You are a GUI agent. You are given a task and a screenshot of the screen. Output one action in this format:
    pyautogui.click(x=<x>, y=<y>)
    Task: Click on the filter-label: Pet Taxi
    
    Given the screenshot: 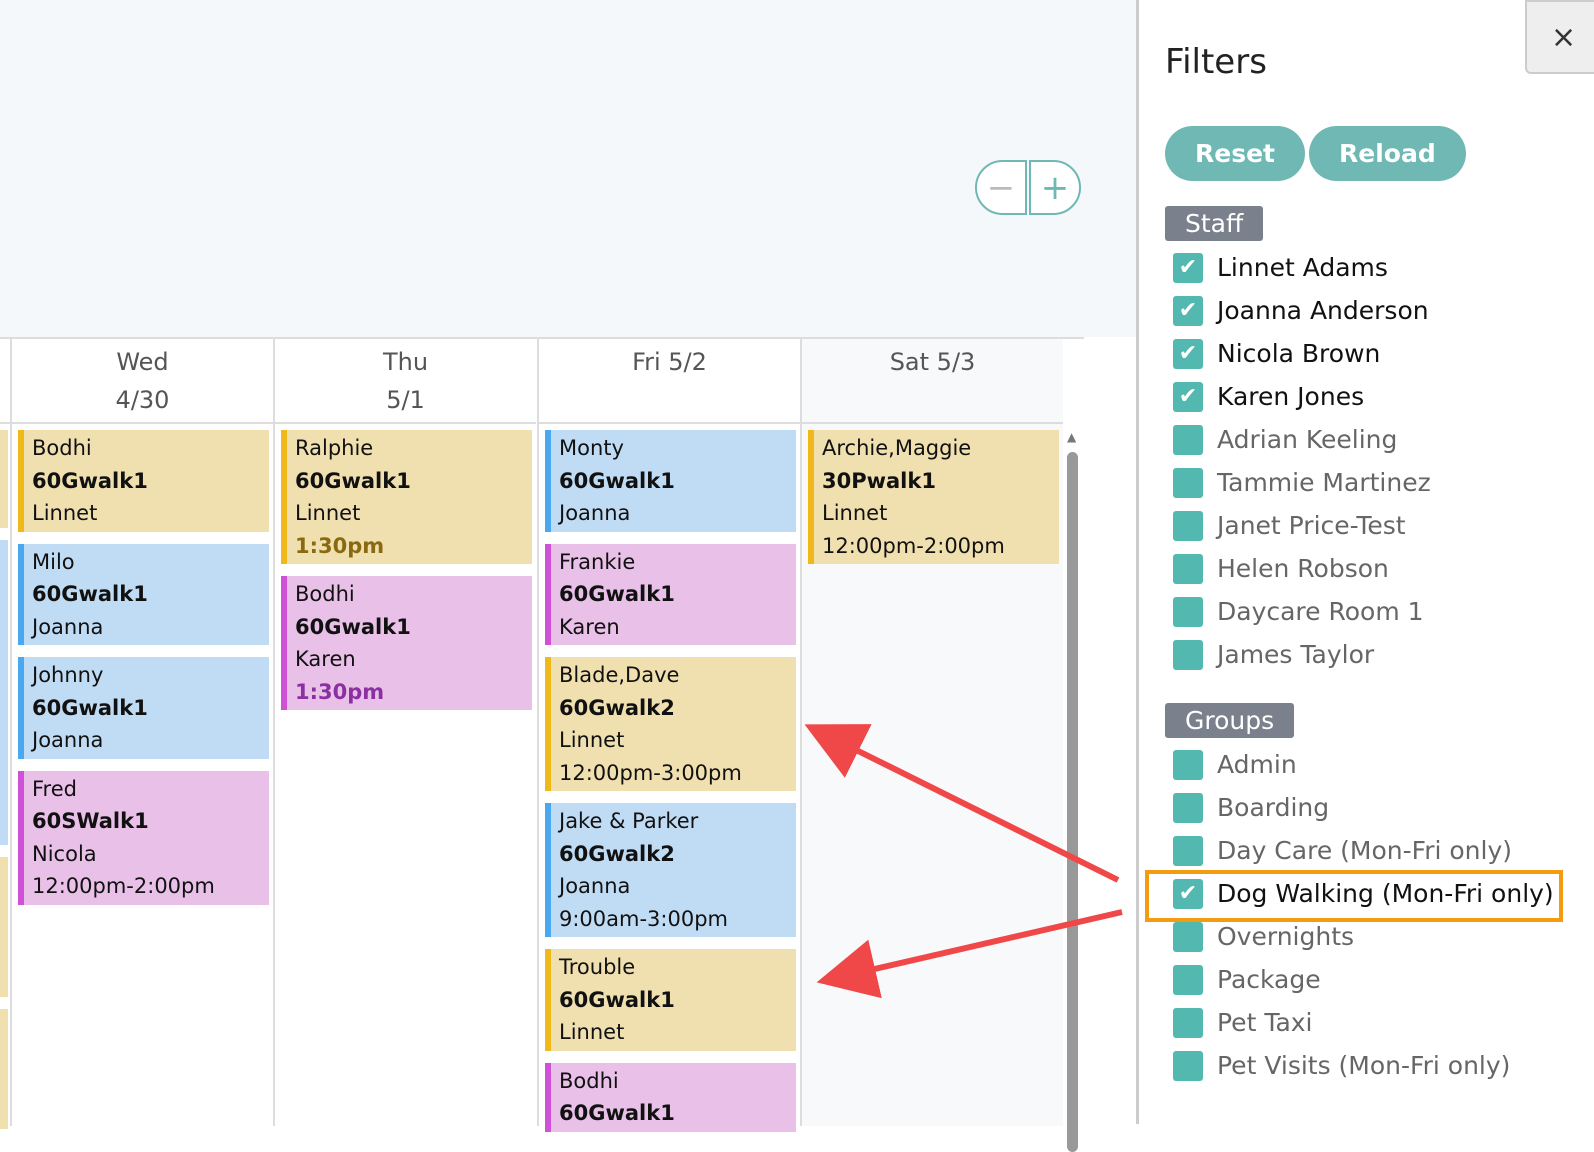 What is the action you would take?
    pyautogui.click(x=1265, y=1022)
    